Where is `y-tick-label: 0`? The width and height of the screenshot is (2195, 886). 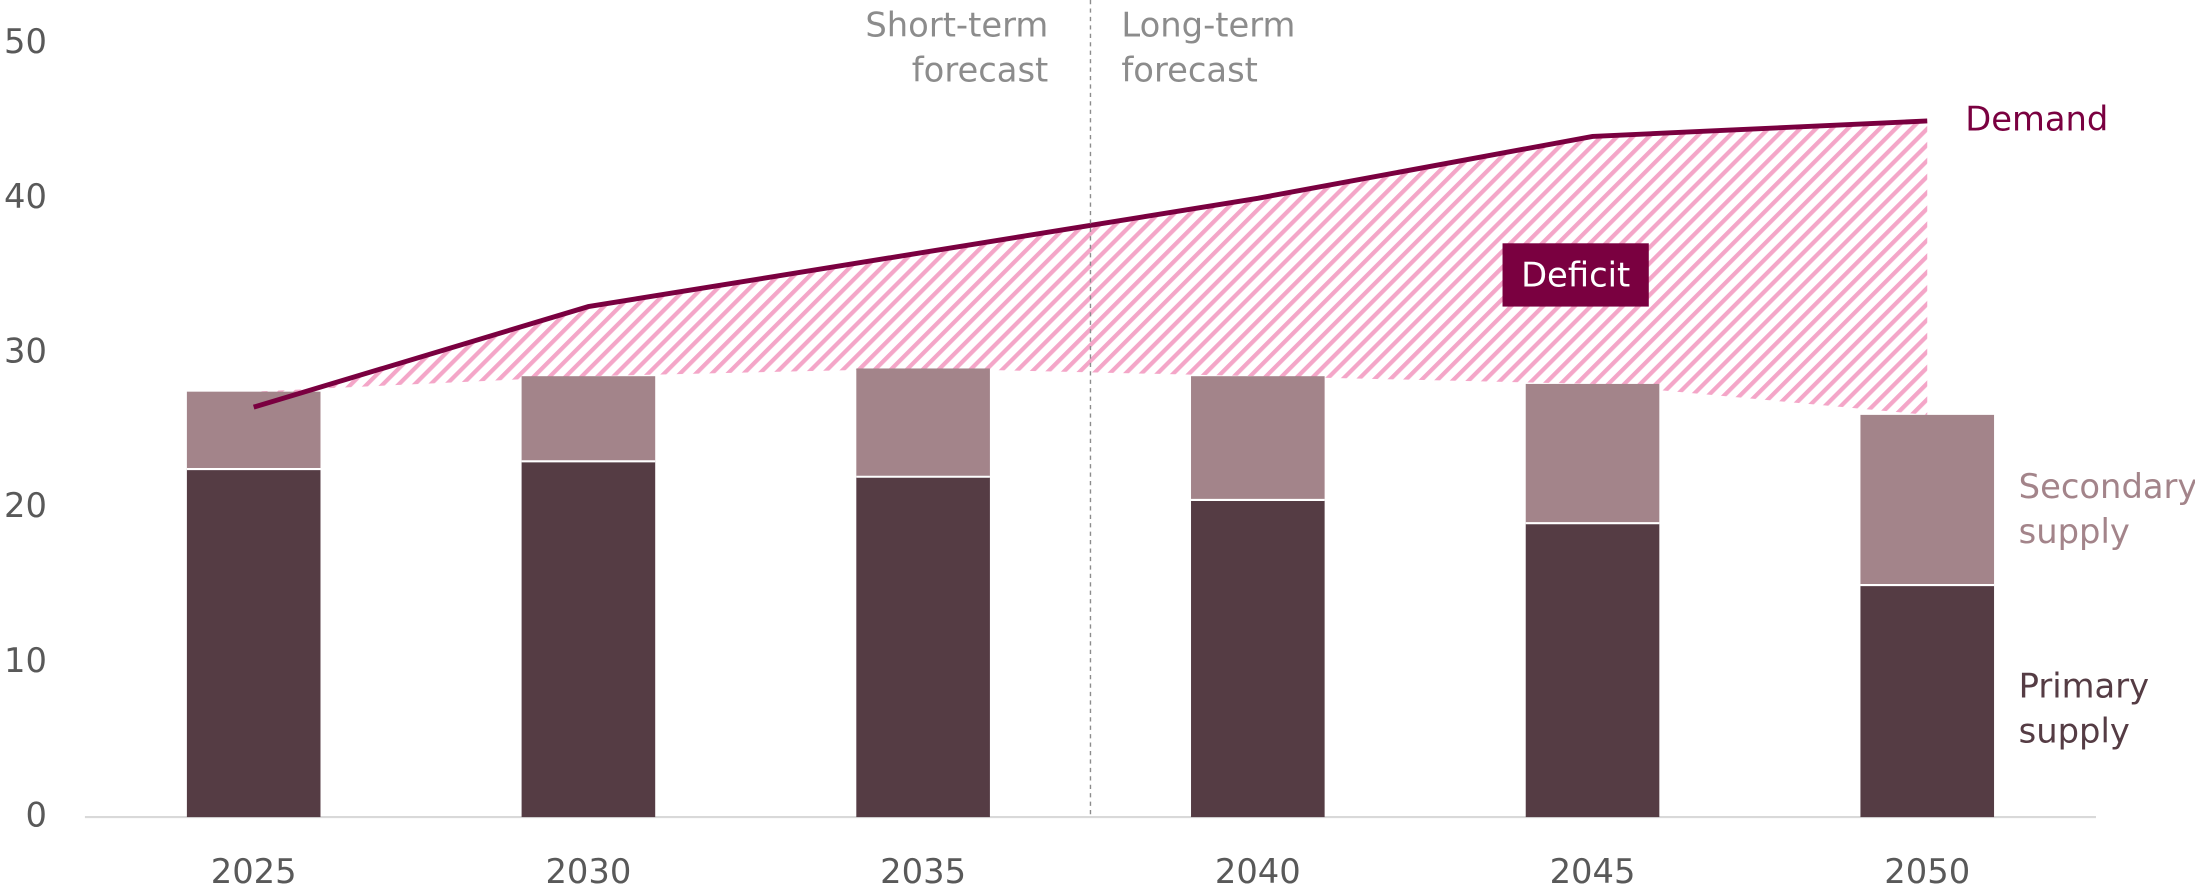
y-tick-label: 0 is located at coordinates (35, 815).